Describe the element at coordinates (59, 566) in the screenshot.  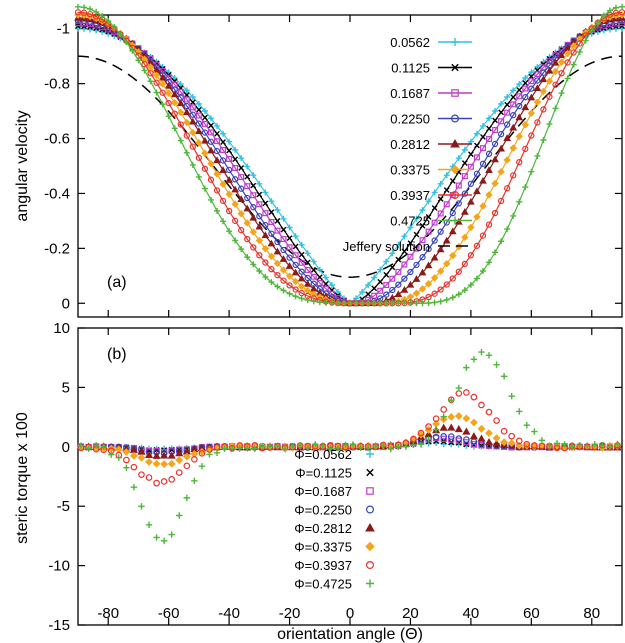
I see `panel-b-ytick-label: -10` at that location.